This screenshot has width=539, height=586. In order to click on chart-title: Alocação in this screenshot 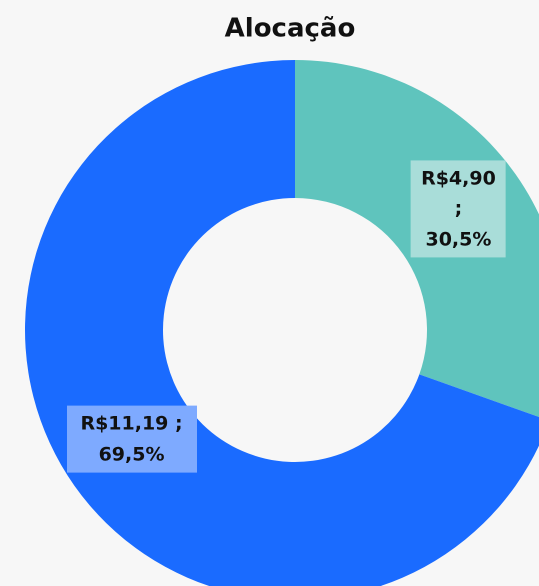, I will do `click(290, 29)`.